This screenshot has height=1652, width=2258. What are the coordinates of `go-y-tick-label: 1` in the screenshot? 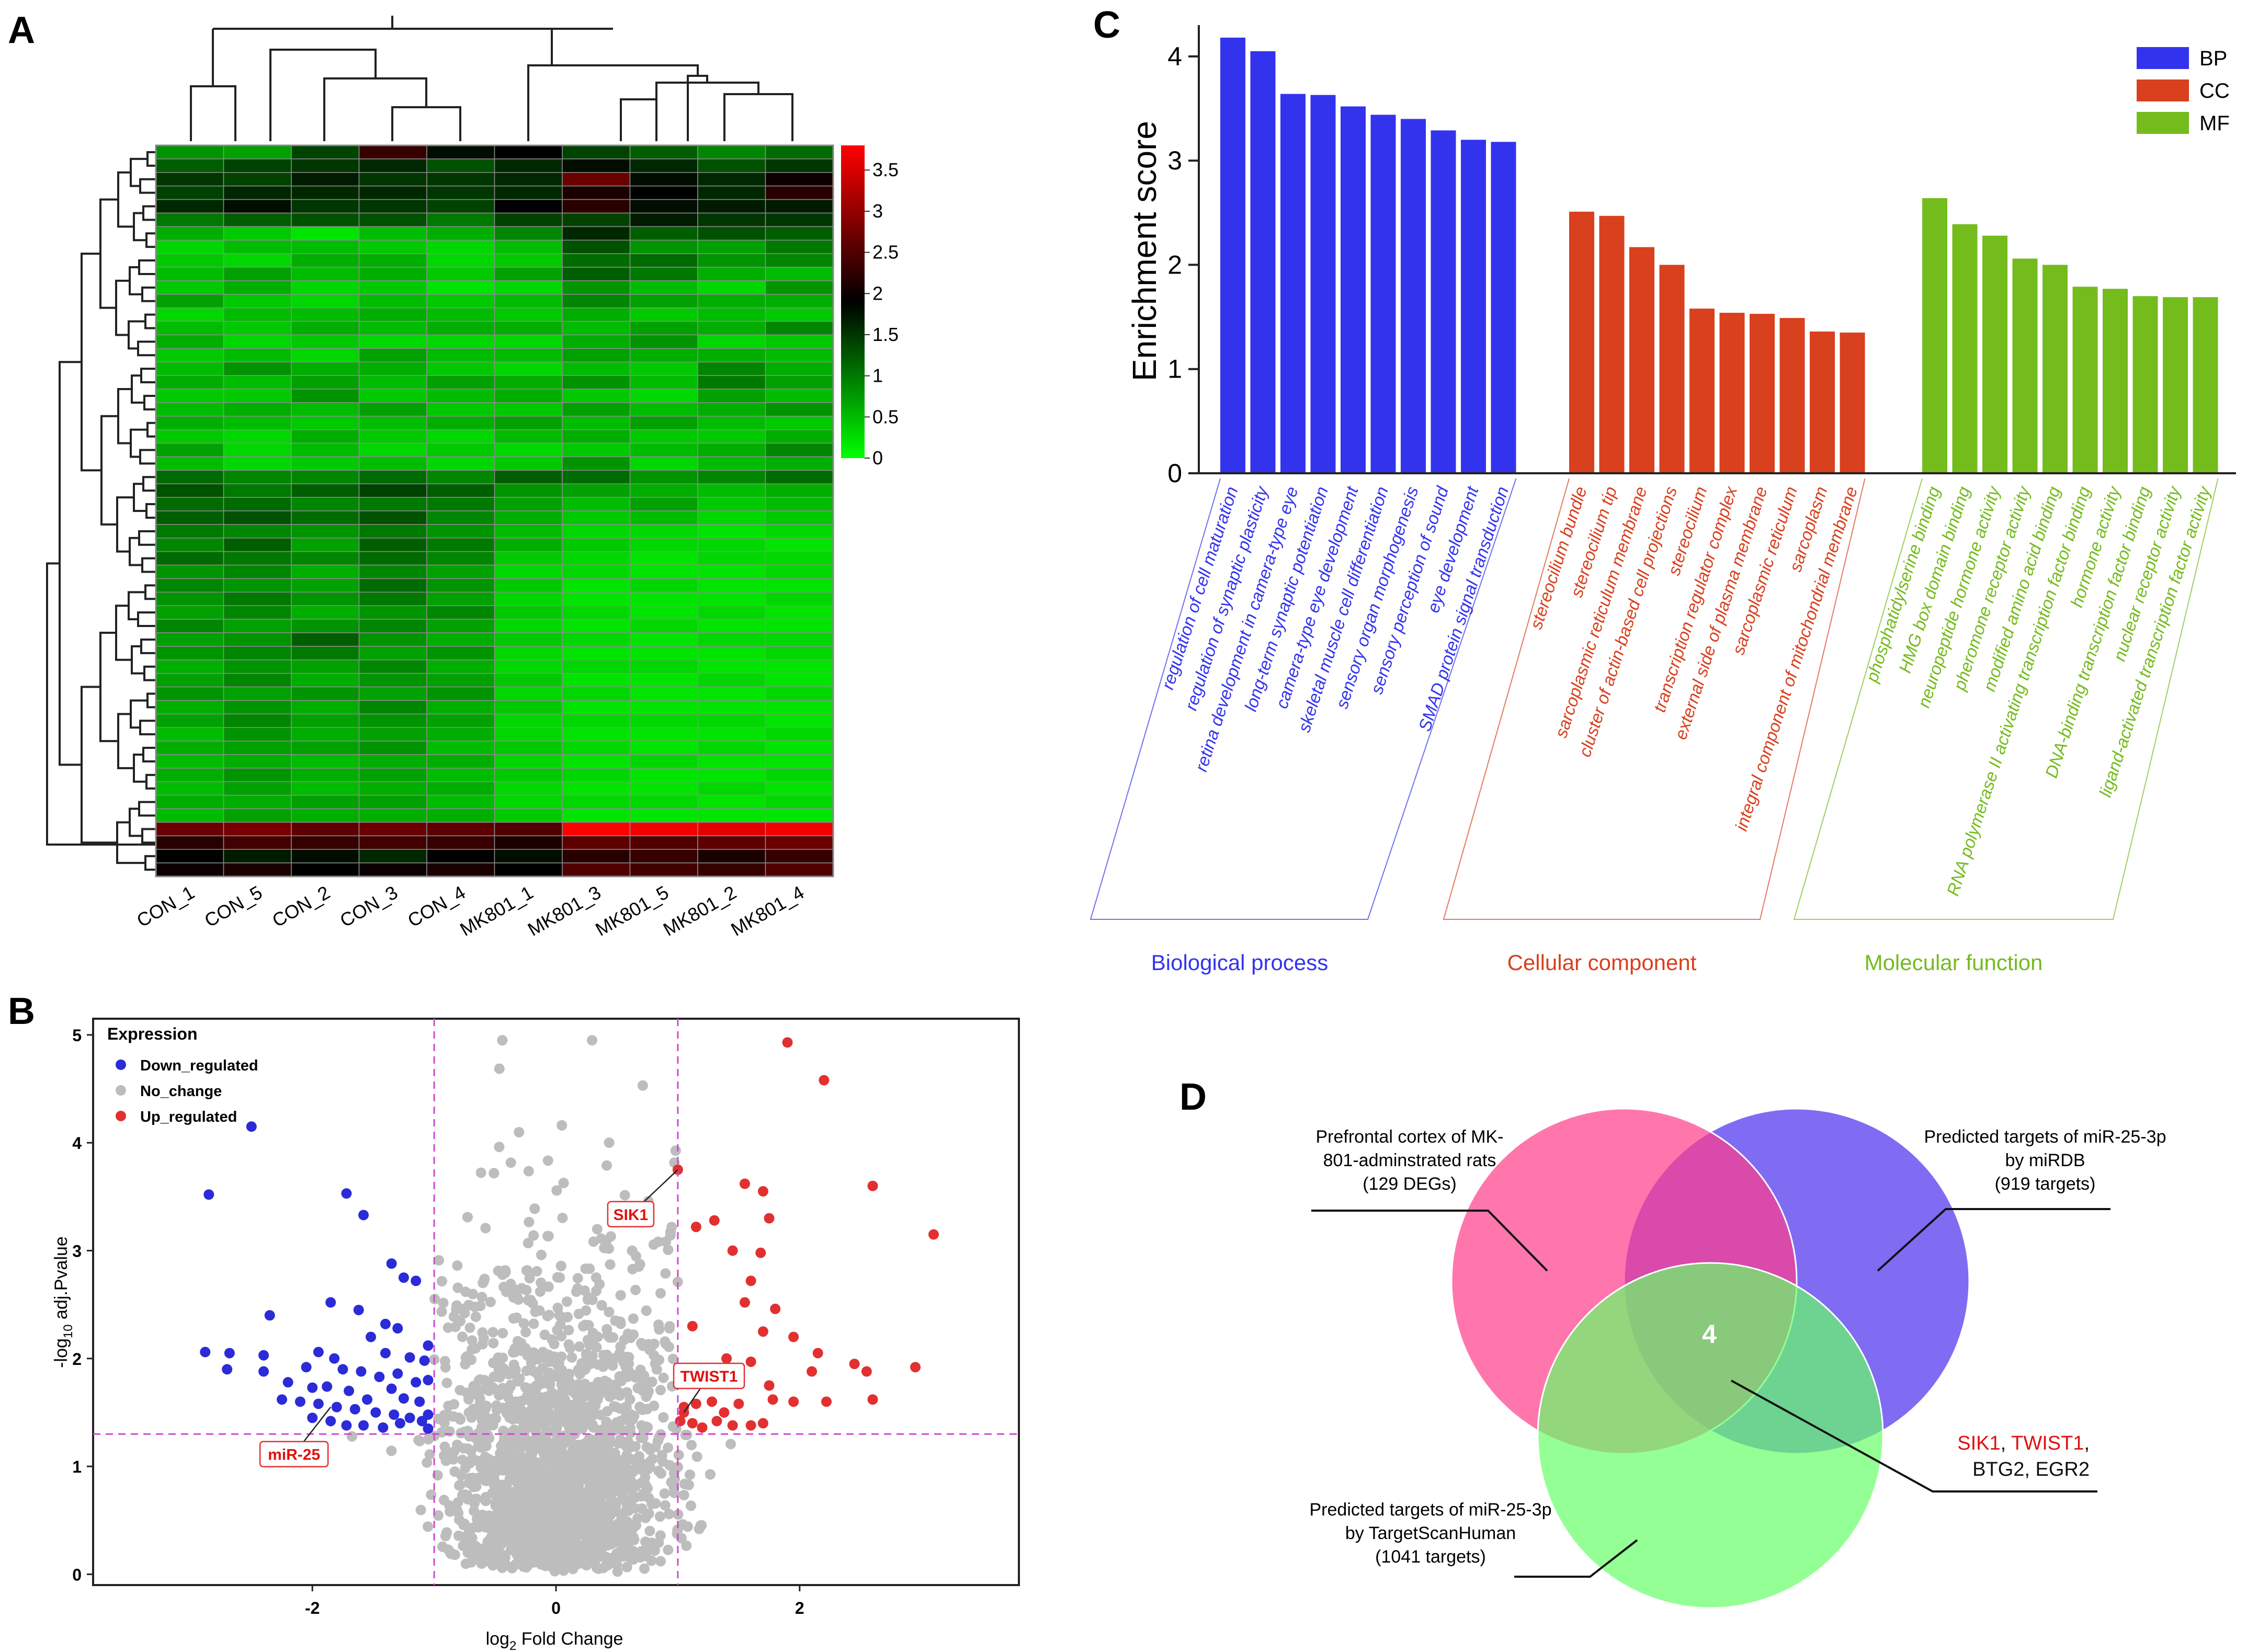 It's located at (1174, 369).